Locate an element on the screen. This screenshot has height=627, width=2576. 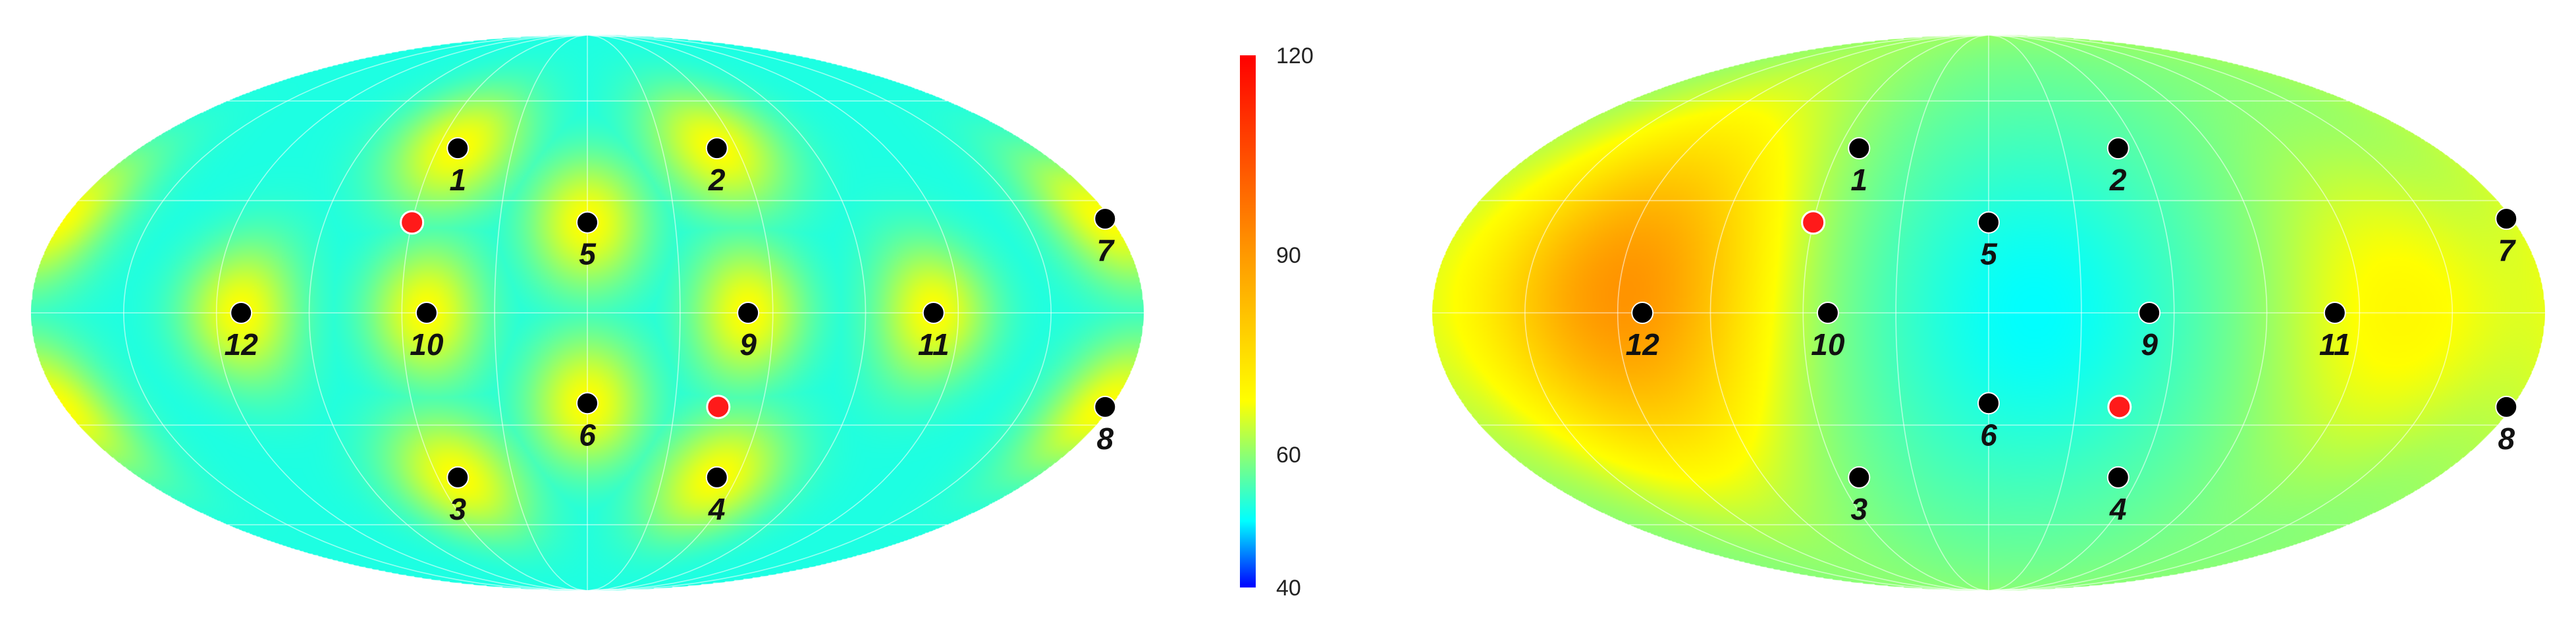
colorbar-tick-label: 60 is located at coordinates (1288, 455).